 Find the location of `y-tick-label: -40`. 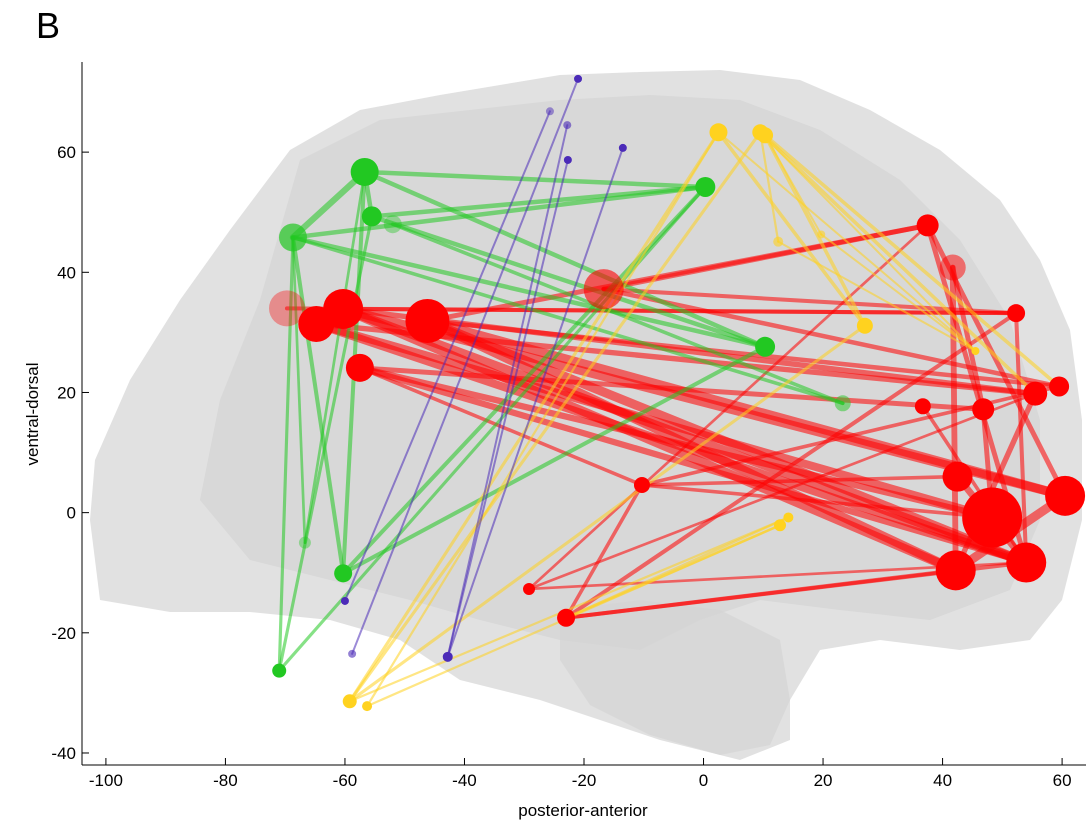

y-tick-label: -40 is located at coordinates (63, 753).